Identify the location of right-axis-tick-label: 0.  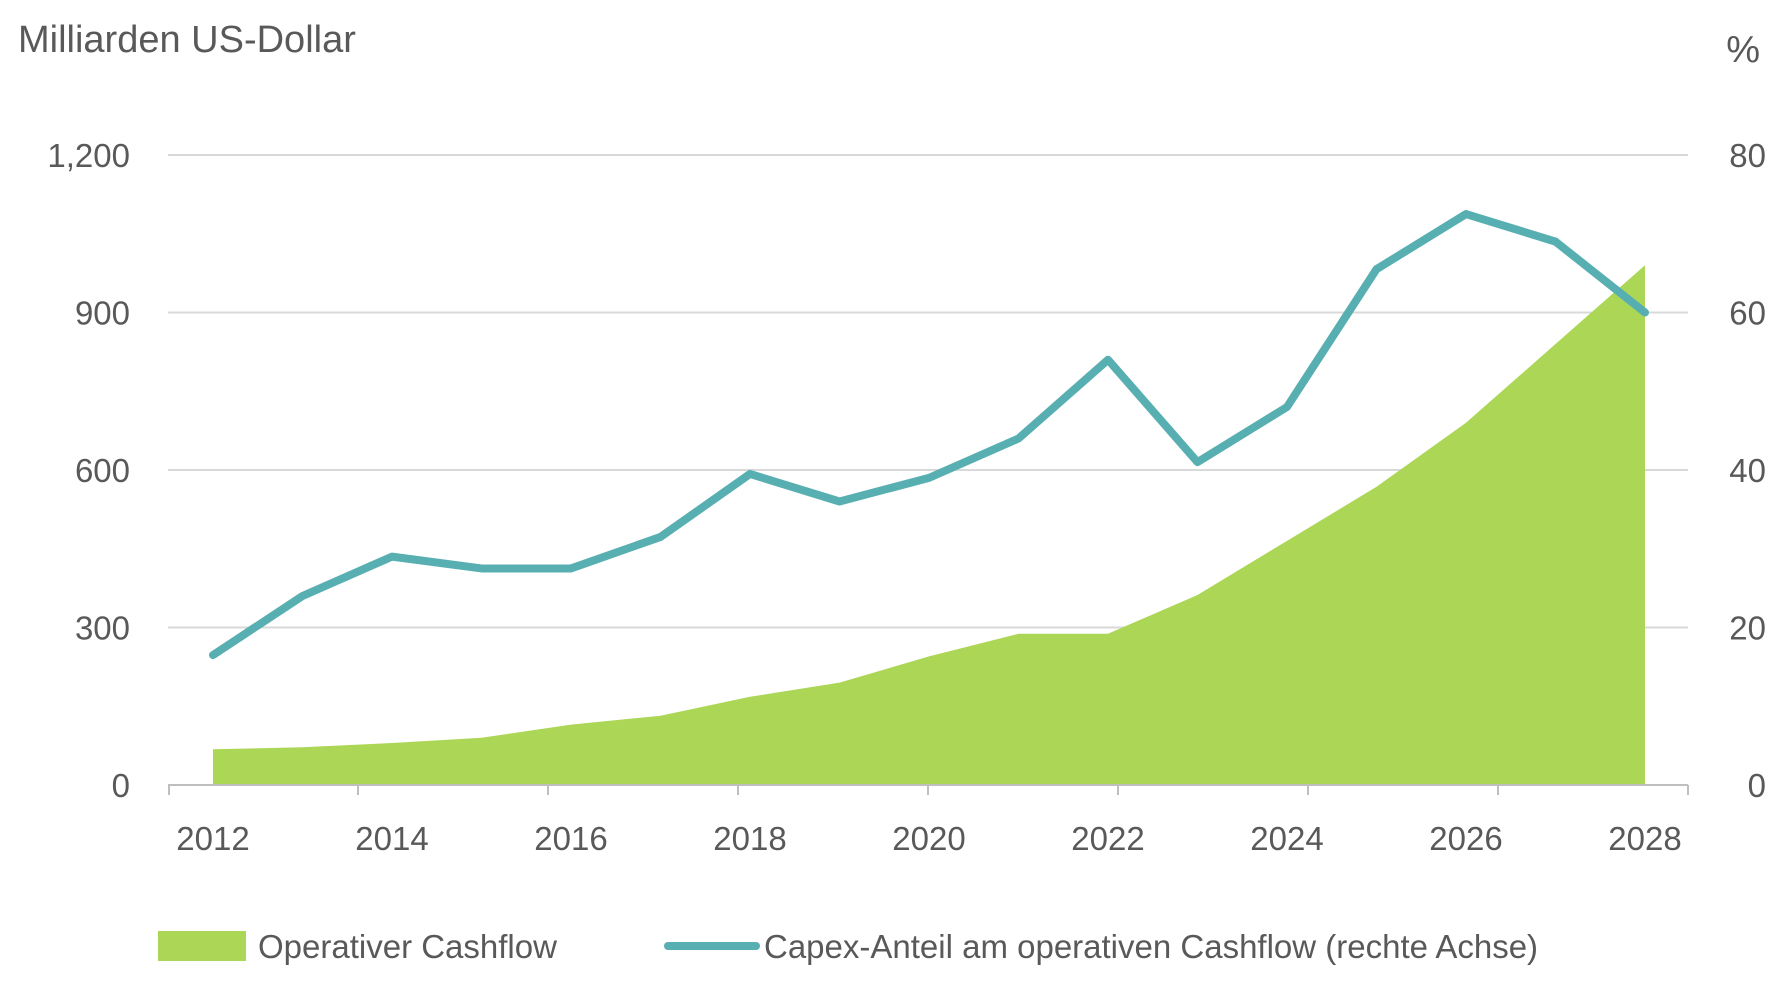
(1757, 785).